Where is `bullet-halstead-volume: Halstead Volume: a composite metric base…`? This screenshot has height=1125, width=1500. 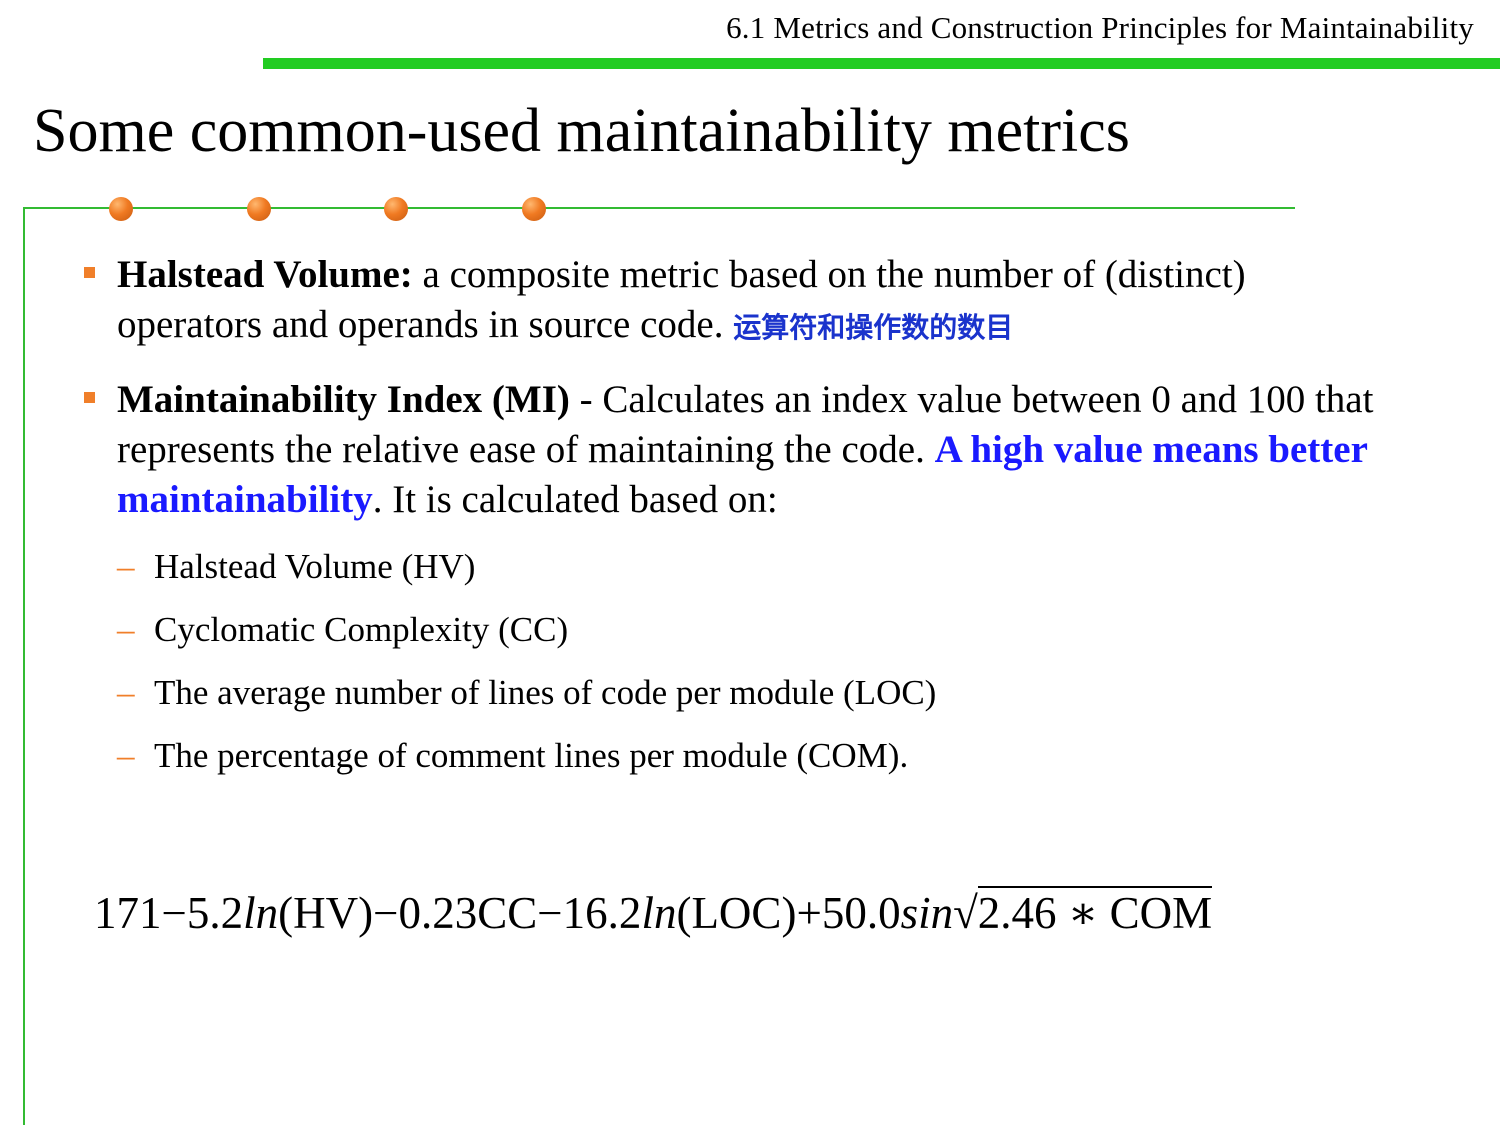 bullet-halstead-volume: Halstead Volume: a composite metric base… is located at coordinates (730, 301).